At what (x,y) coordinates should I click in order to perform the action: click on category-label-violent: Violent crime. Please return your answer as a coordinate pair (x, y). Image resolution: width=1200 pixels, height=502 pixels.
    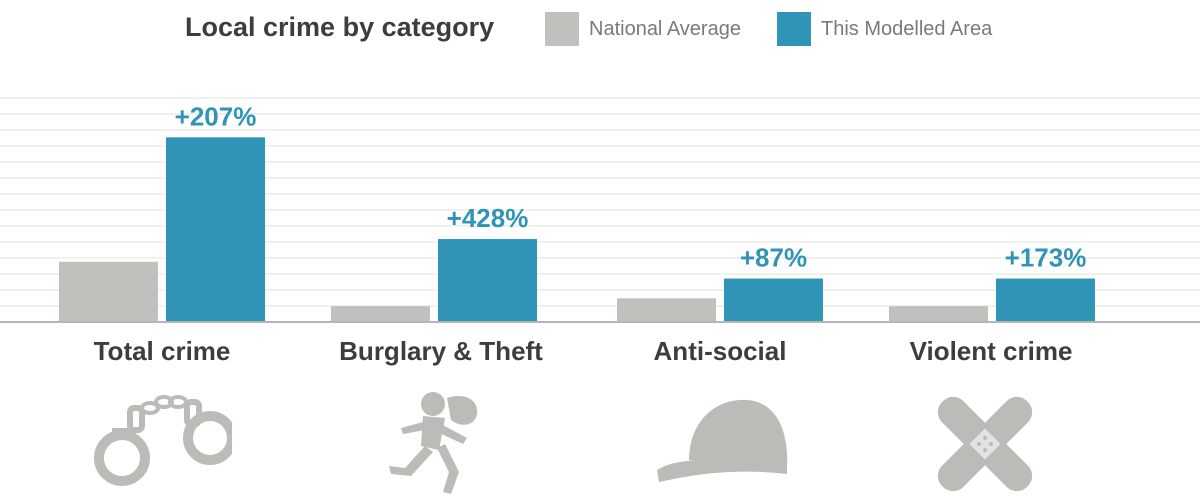
    Looking at the image, I should click on (991, 351).